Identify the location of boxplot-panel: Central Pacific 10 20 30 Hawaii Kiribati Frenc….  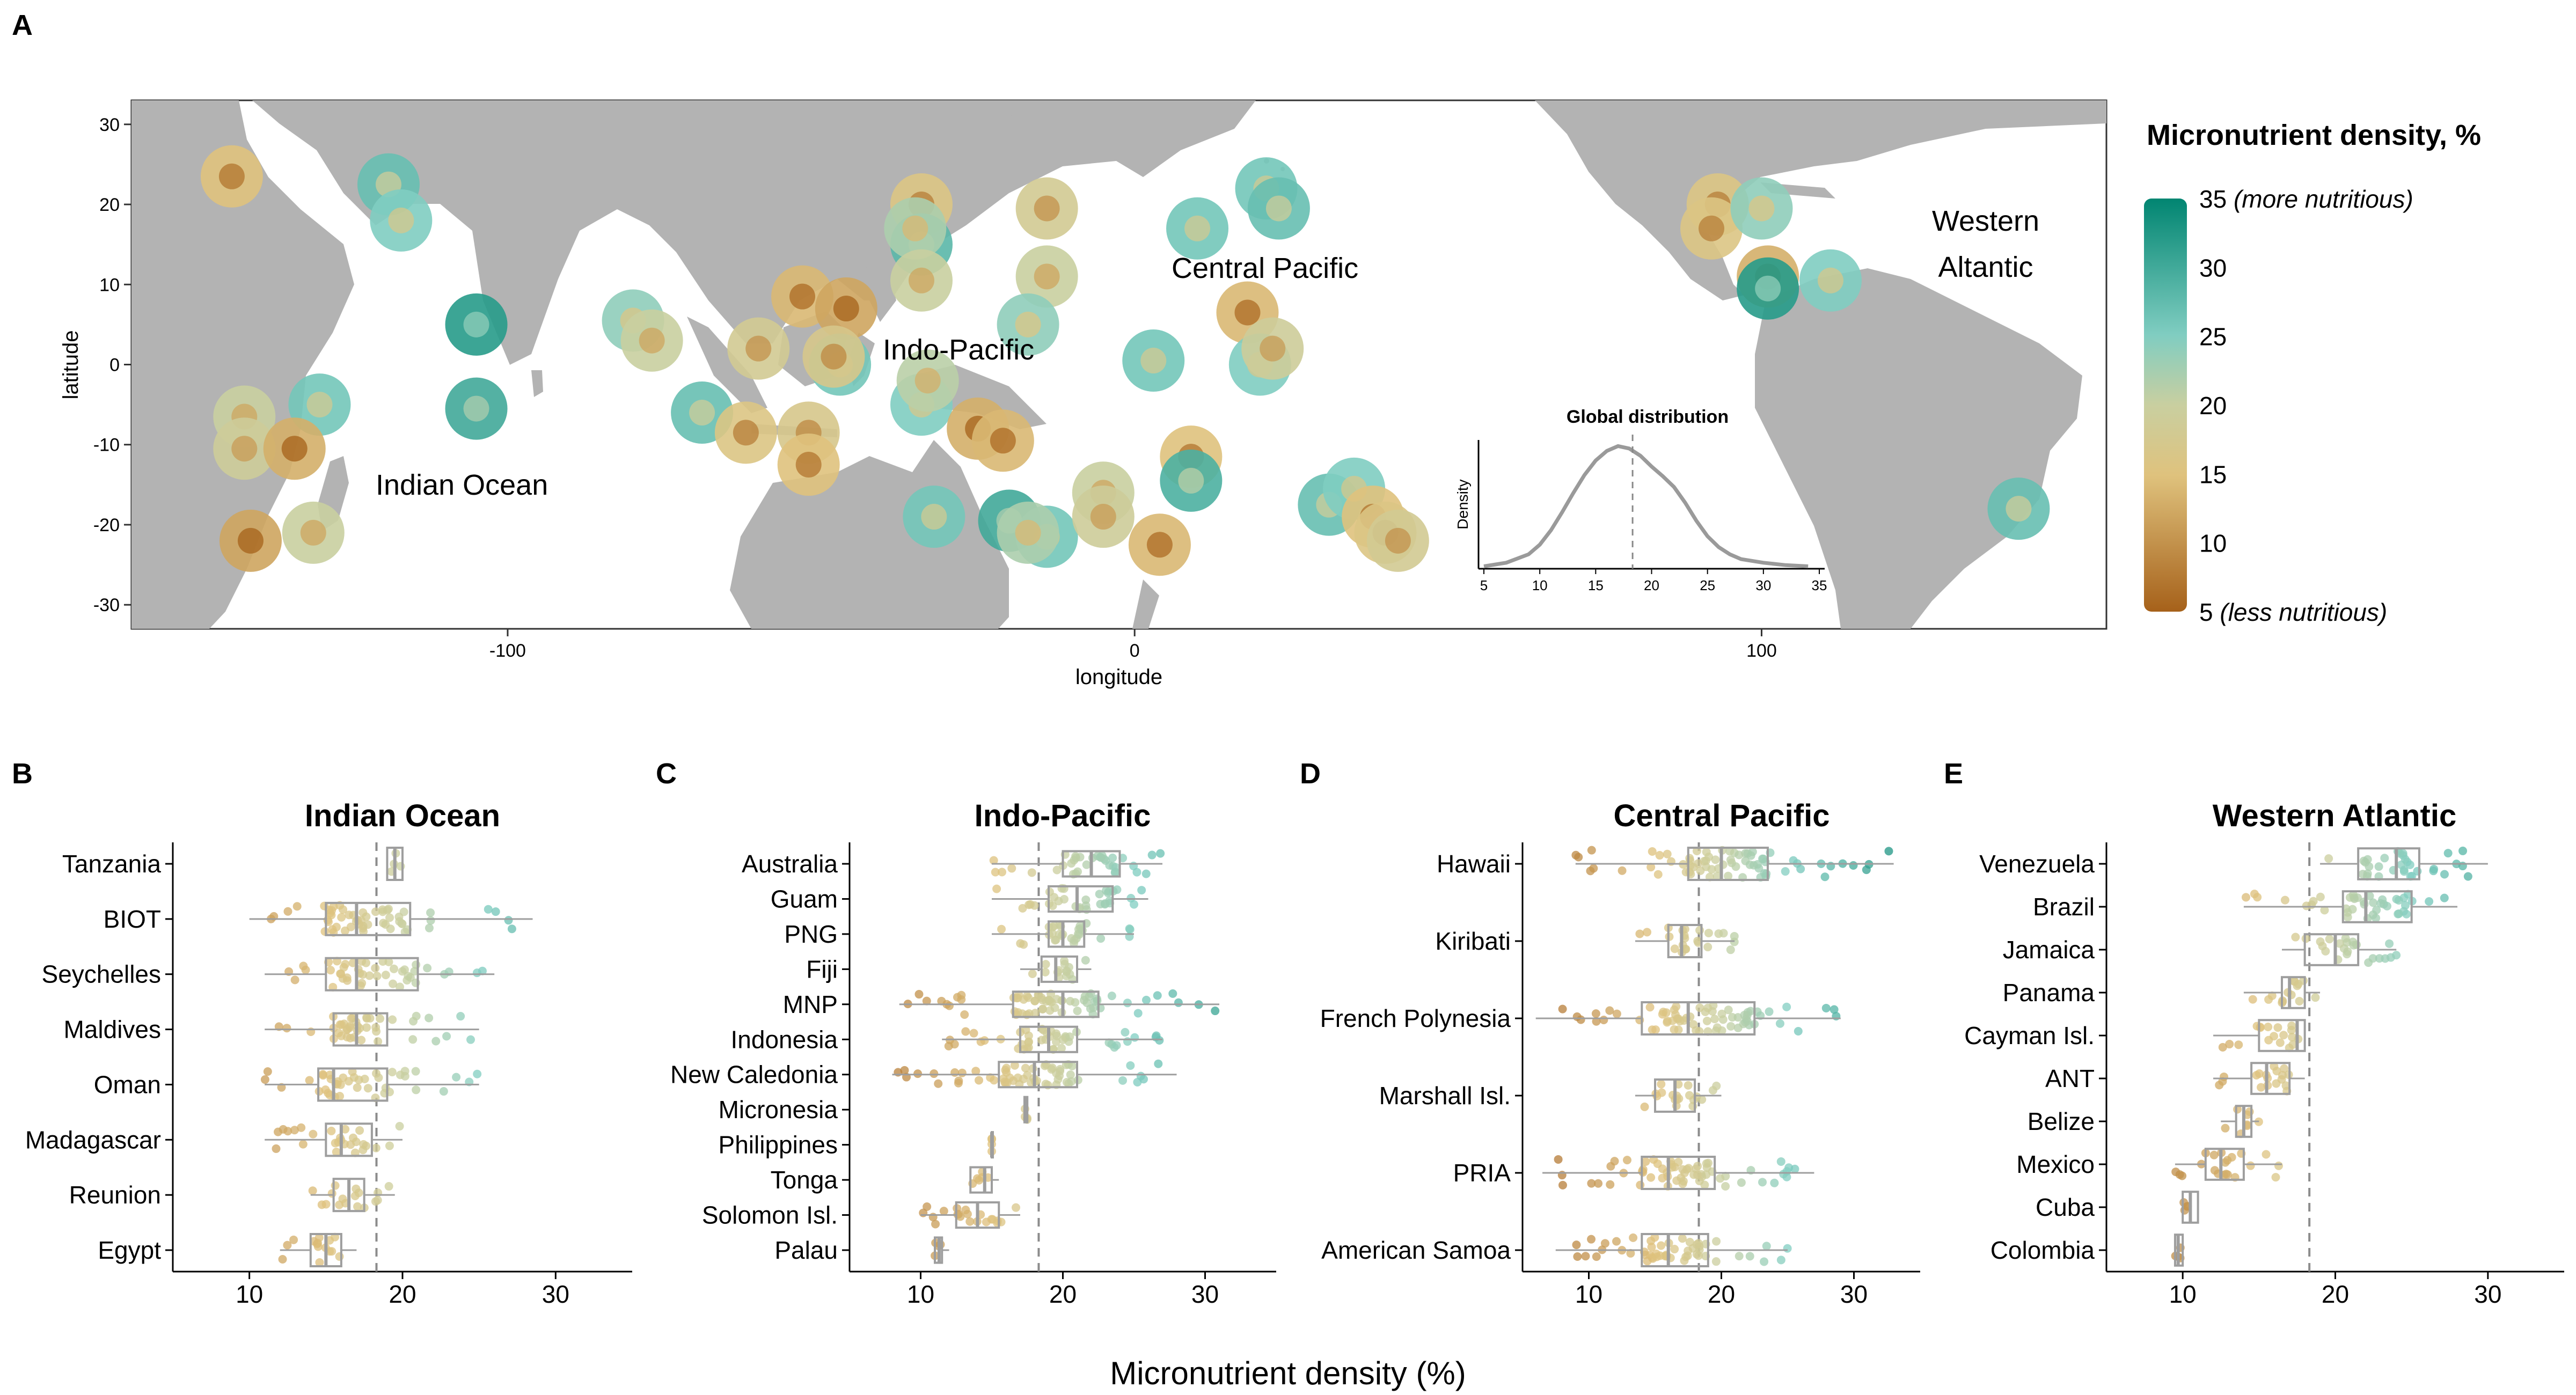
(1620, 1053).